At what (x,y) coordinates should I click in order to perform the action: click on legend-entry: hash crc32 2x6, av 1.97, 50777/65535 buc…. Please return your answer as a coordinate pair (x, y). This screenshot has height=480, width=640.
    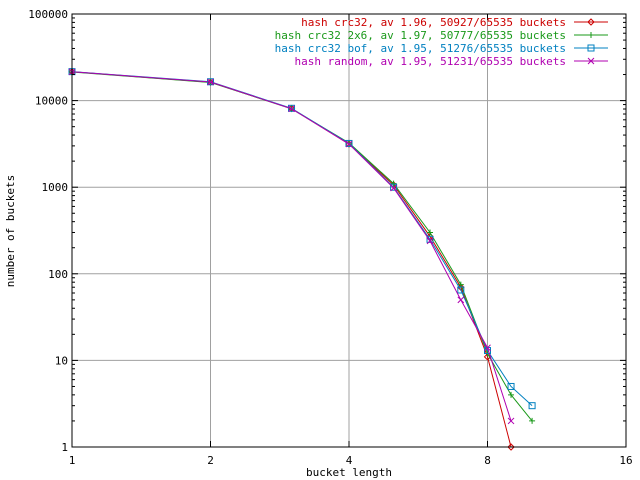
    Looking at the image, I should click on (441, 35).